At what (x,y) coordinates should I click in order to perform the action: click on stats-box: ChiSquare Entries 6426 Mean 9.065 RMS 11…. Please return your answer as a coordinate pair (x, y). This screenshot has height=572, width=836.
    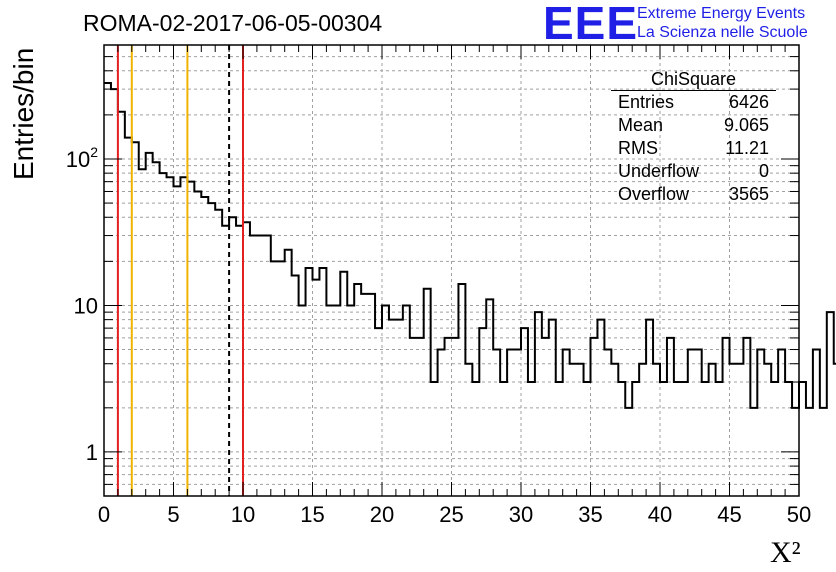
    Looking at the image, I should click on (695, 137).